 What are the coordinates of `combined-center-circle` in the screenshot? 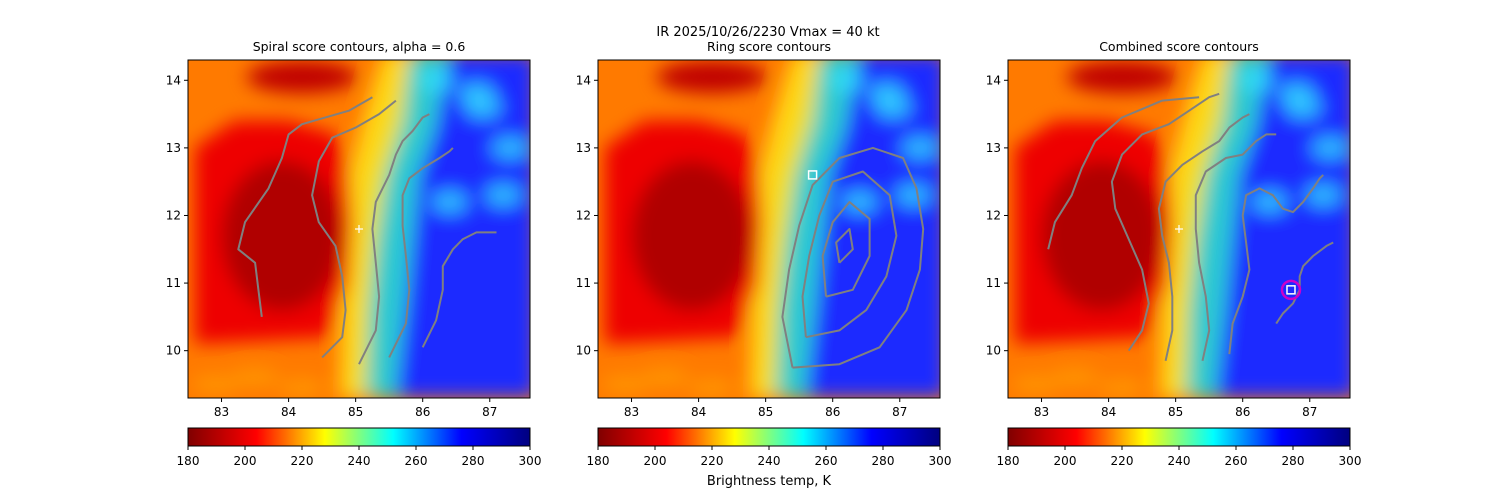 It's located at (1291, 290).